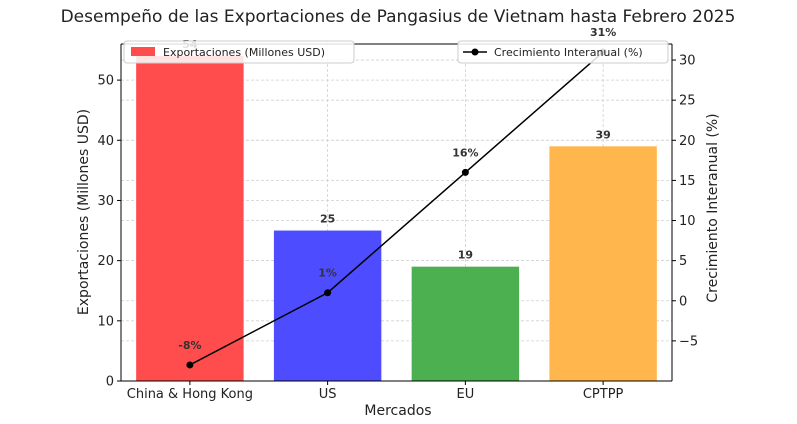  I want to click on y2-tick-label: −5, so click(688, 341).